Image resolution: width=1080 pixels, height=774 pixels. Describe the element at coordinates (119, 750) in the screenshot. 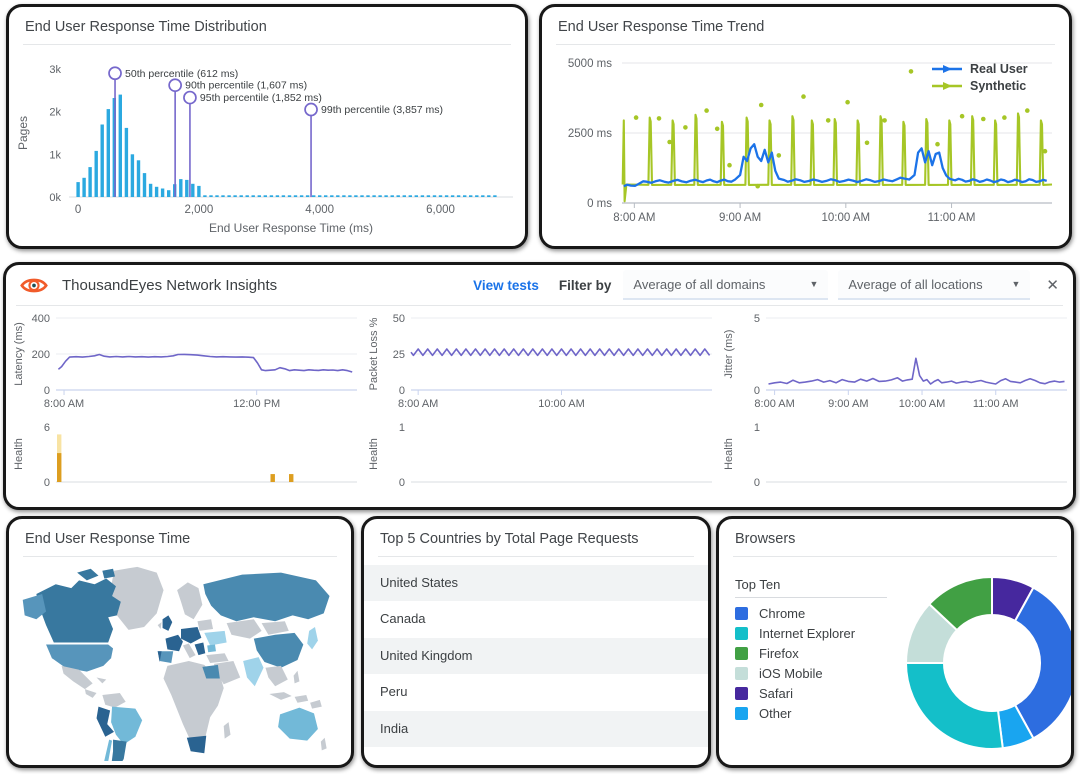

I see `map-region-argentina` at that location.